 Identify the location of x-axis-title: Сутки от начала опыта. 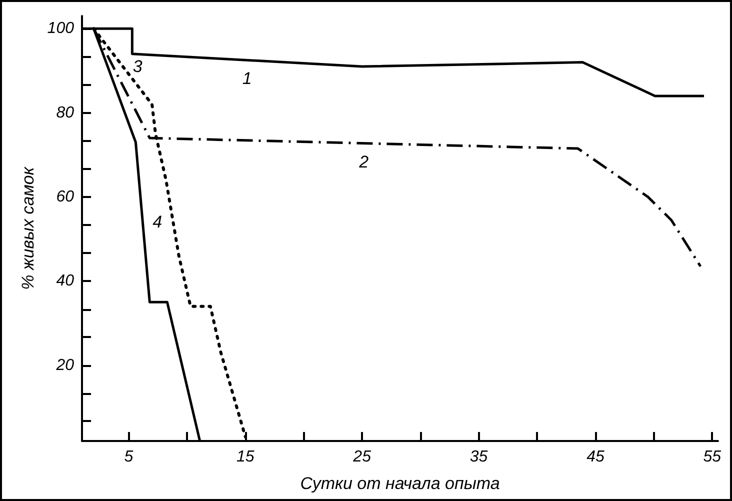
(400, 483).